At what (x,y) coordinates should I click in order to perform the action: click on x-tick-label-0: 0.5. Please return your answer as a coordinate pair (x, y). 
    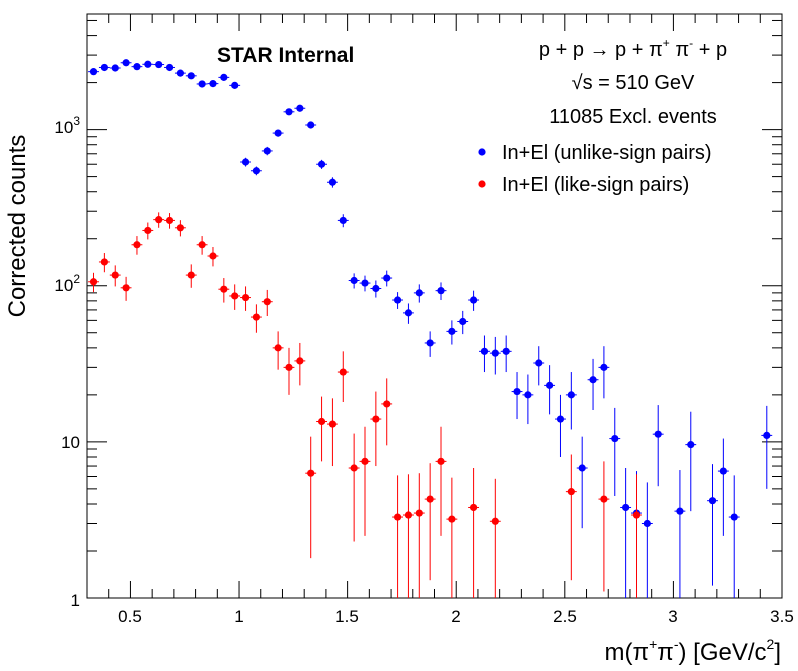
    Looking at the image, I should click on (130, 616).